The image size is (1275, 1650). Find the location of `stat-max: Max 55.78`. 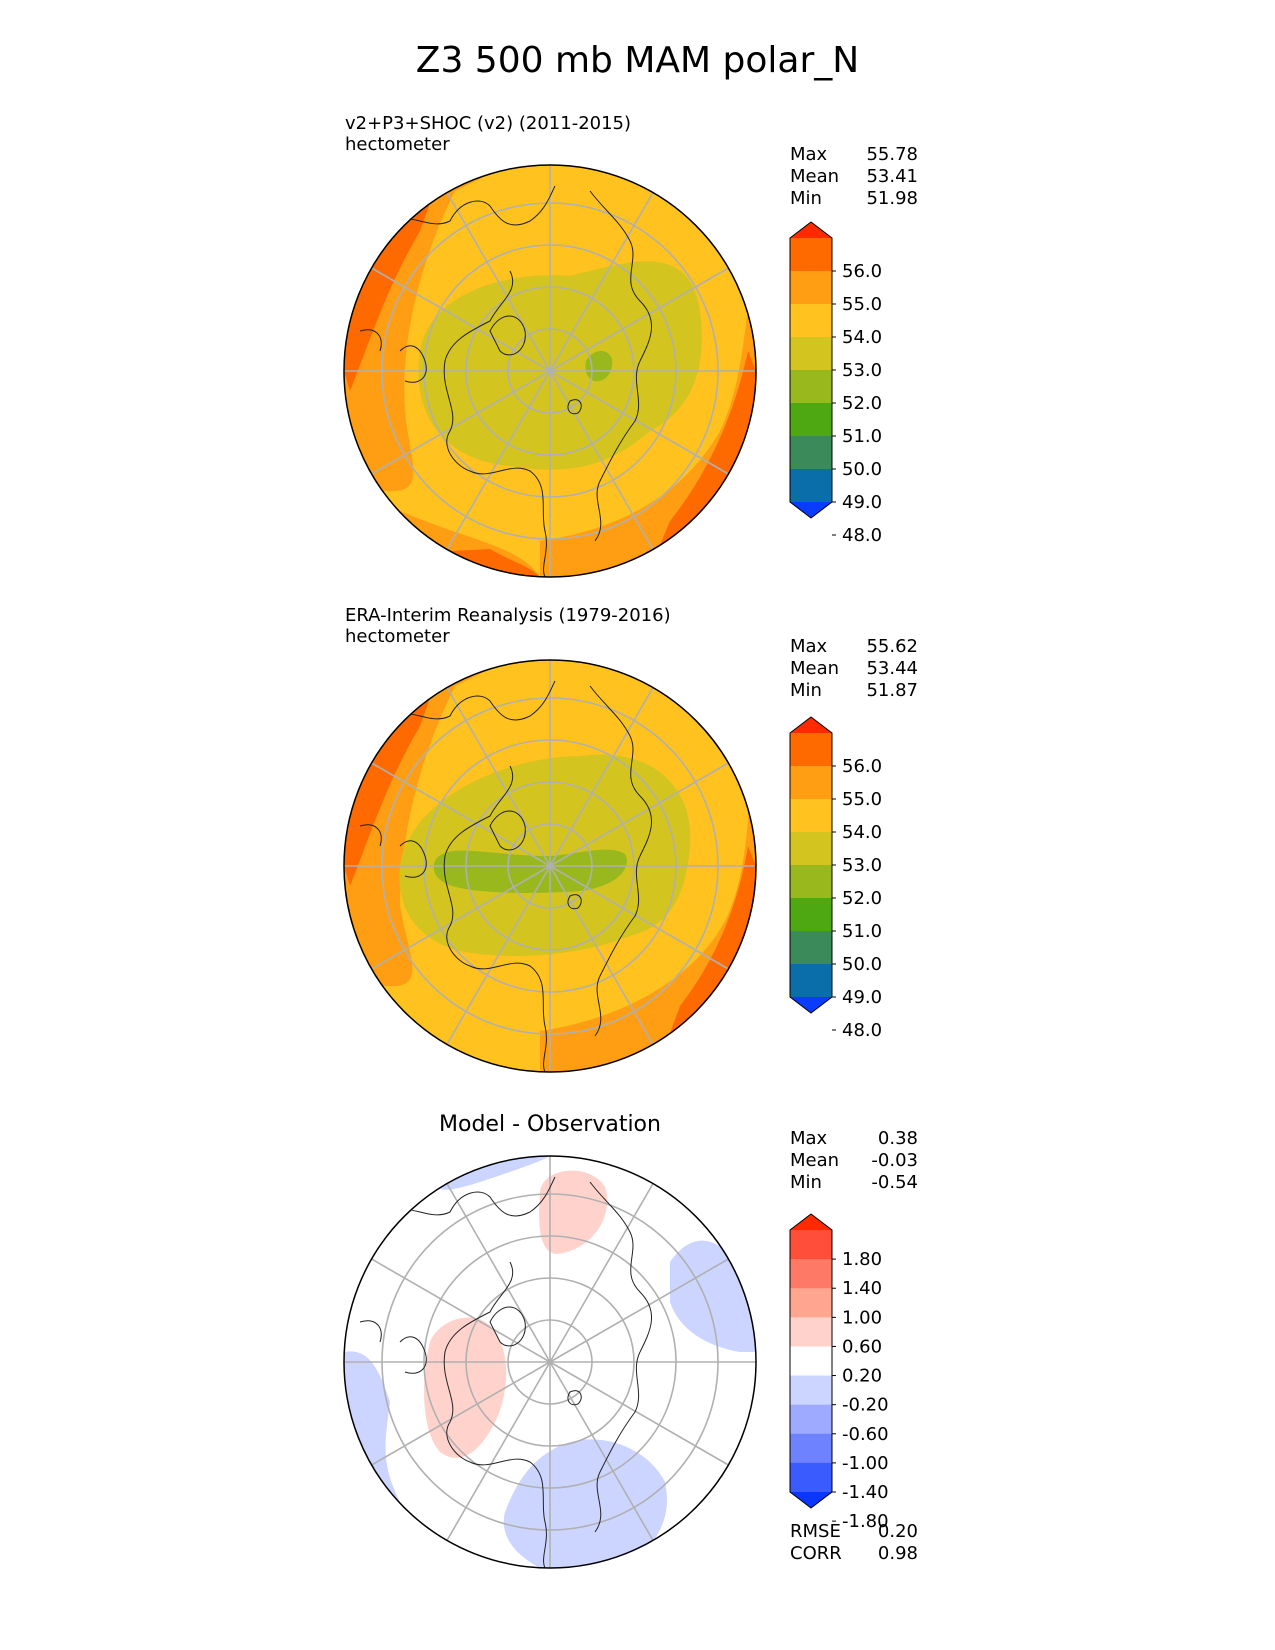

stat-max: Max 55.78 is located at coordinates (854, 154).